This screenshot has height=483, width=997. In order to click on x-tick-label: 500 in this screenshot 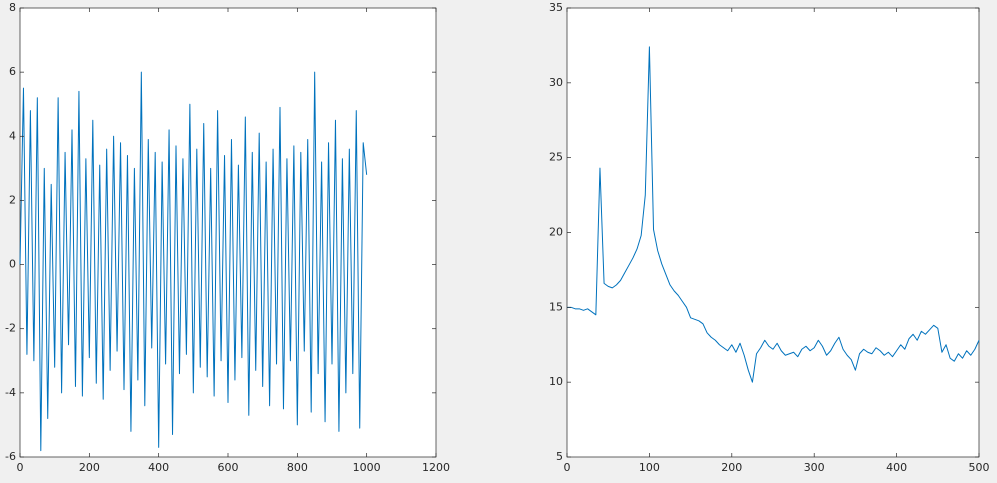, I will do `click(979, 467)`.